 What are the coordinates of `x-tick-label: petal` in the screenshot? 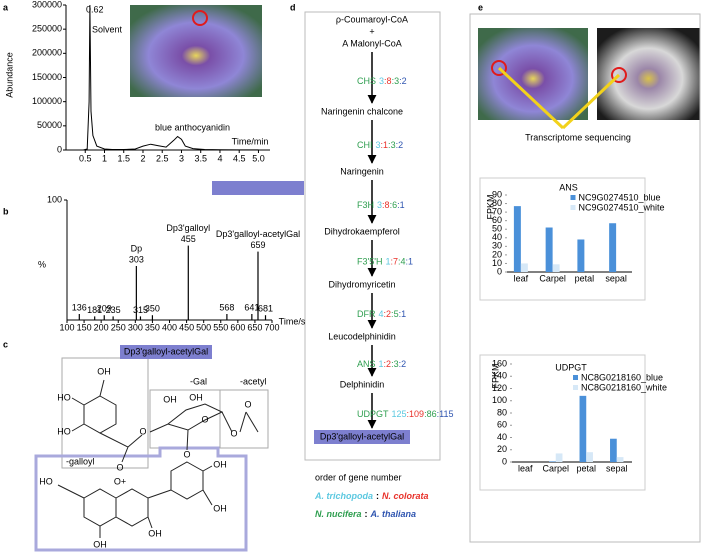 It's located at (586, 468).